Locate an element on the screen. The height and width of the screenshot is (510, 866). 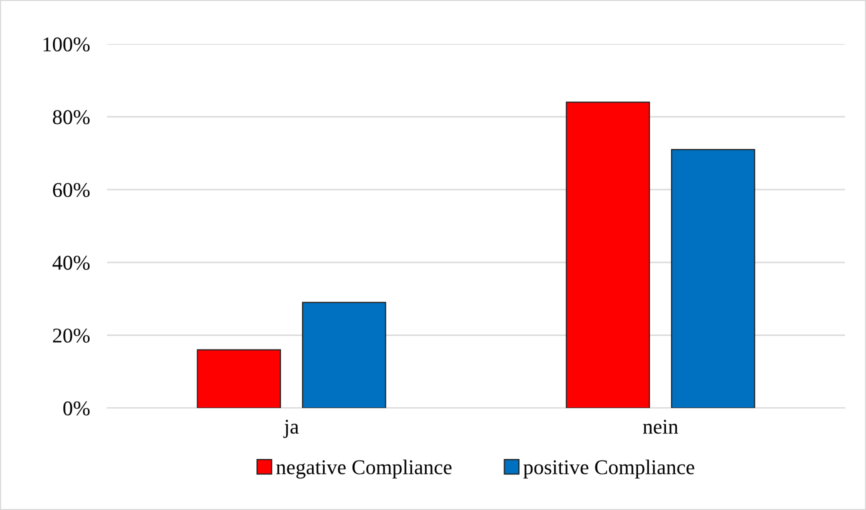
legend-label: positive Compliance is located at coordinates (608, 469).